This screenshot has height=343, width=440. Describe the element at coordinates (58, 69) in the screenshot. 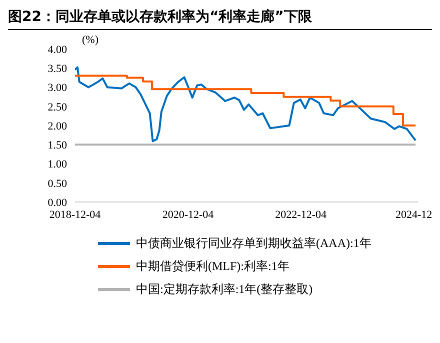

I see `y-tick-label: 3.50` at that location.